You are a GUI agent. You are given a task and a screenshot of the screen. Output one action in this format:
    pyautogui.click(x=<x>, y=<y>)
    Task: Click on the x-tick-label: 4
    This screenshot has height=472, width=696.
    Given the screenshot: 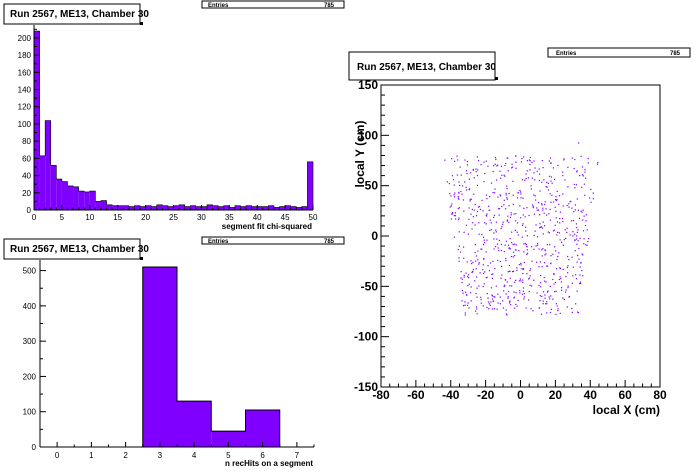 What is the action you would take?
    pyautogui.click(x=194, y=455)
    